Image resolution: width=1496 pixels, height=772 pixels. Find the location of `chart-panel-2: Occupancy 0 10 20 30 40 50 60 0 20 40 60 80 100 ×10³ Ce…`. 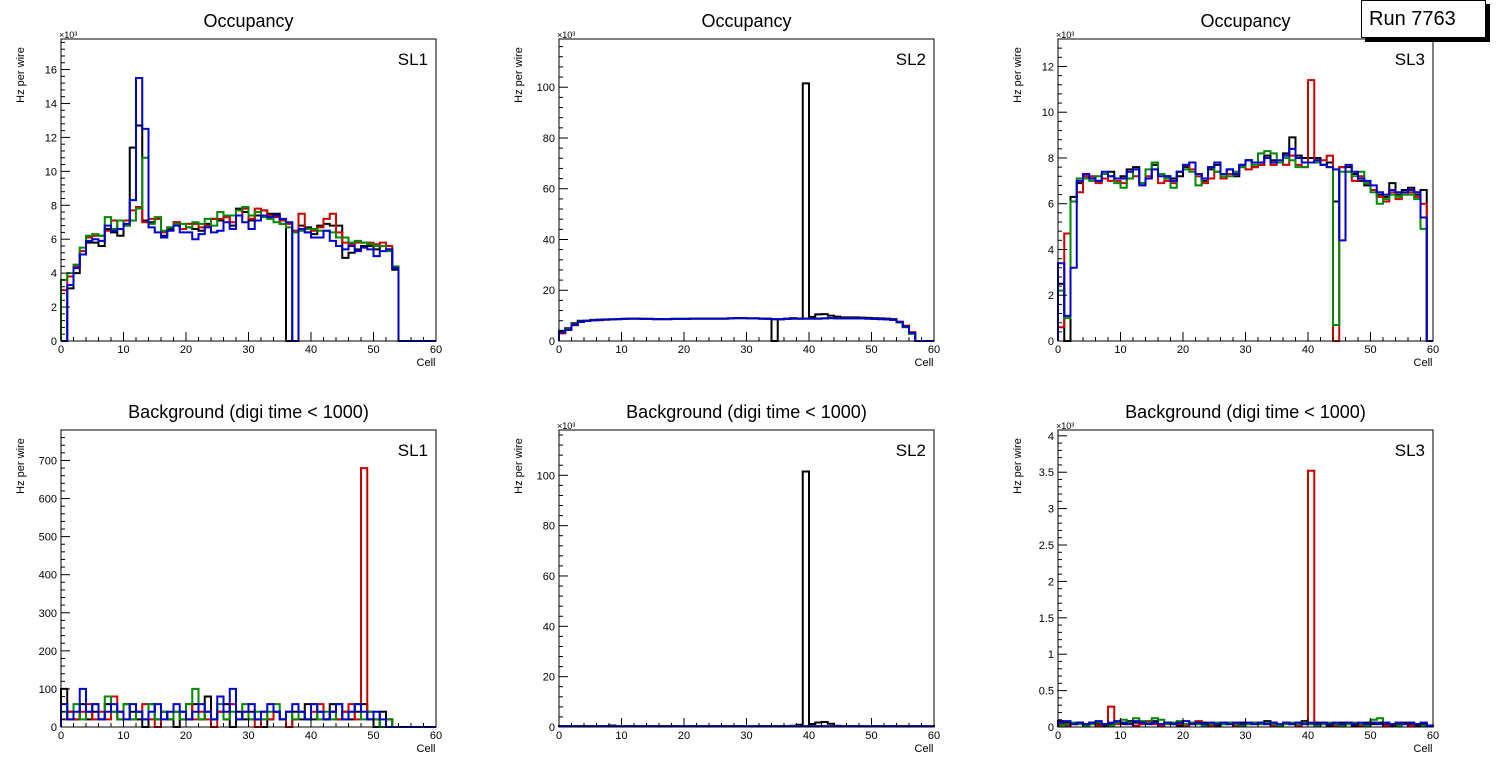

chart-panel-2: Occupancy 0 10 20 30 40 50 60 0 20 40 60 80 100 ×10³ Ce… is located at coordinates (726, 190).